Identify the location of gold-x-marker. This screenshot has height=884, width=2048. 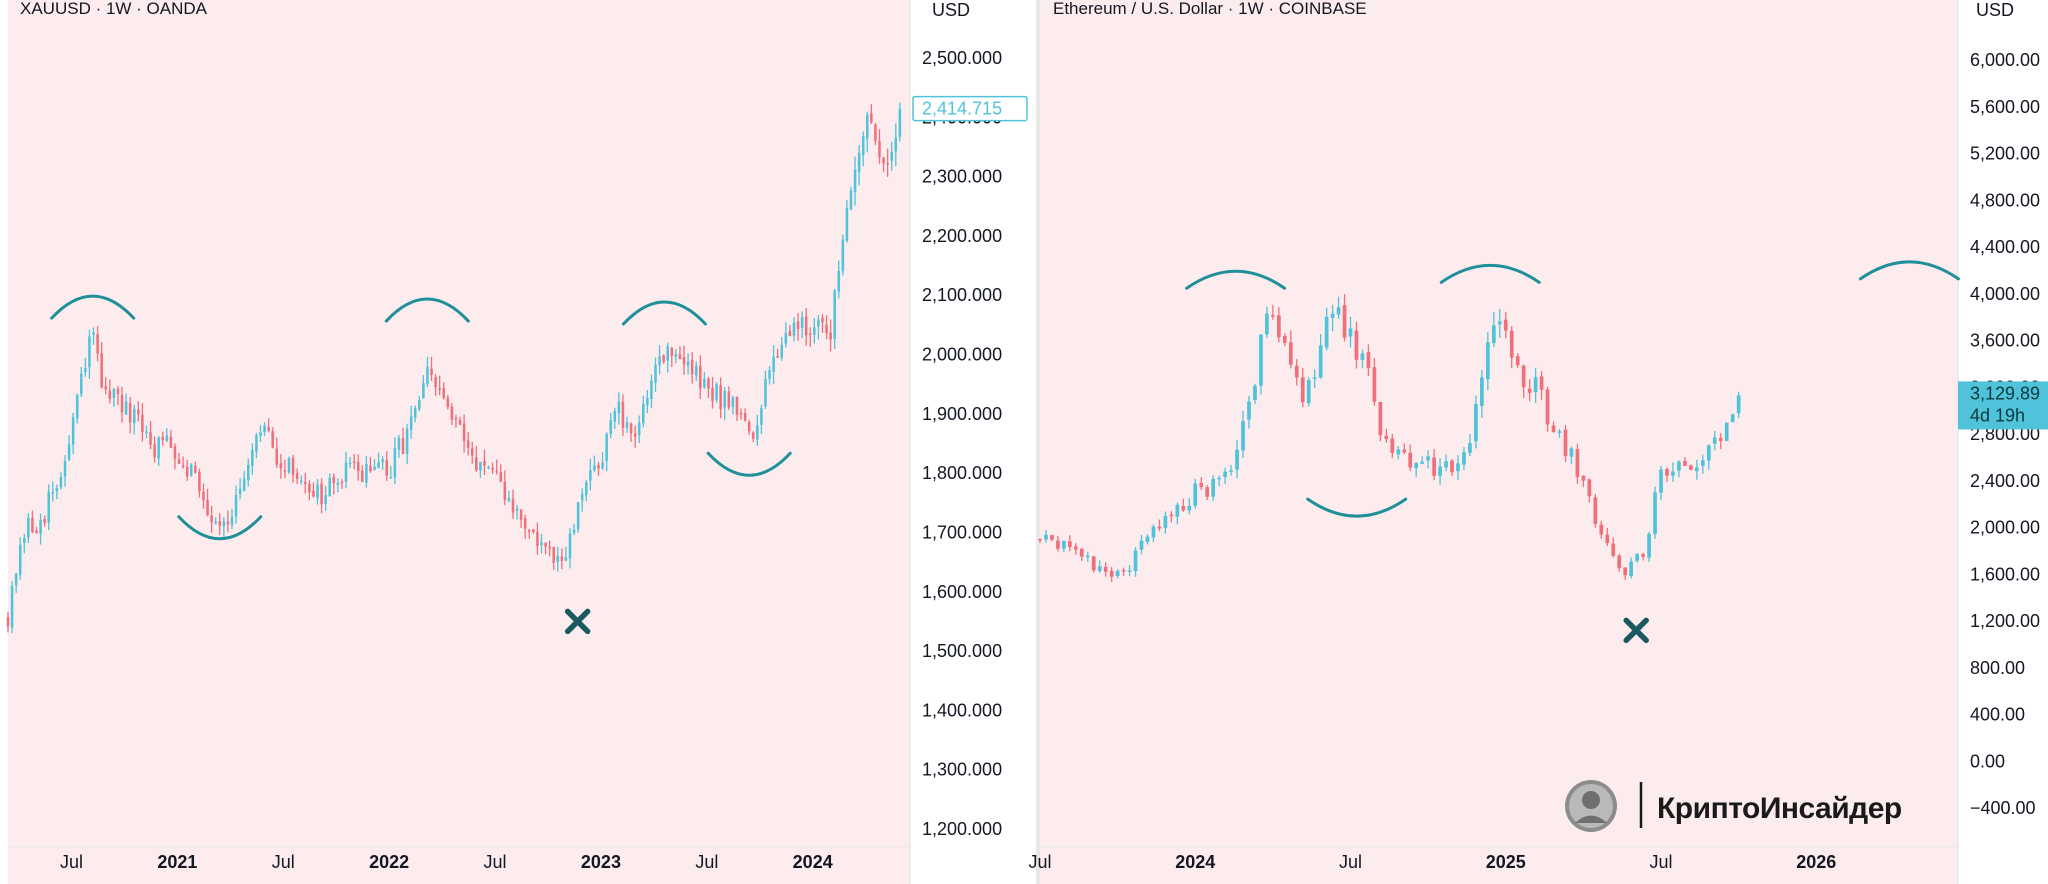
(577, 621).